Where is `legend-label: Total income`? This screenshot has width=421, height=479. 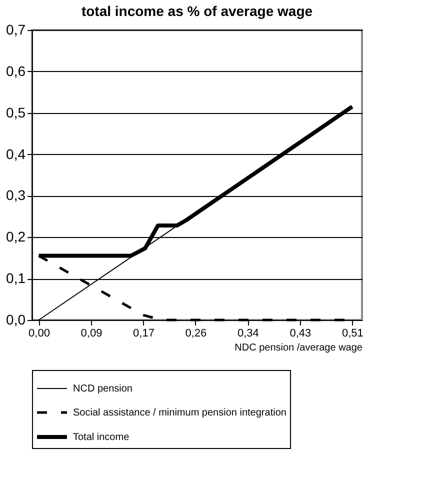 legend-label: Total income is located at coordinates (101, 437).